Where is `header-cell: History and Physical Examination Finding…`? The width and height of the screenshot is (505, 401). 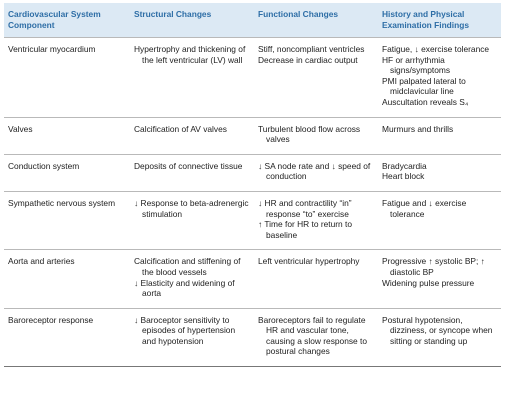 header-cell: History and Physical Examination Finding… is located at coordinates (439, 20).